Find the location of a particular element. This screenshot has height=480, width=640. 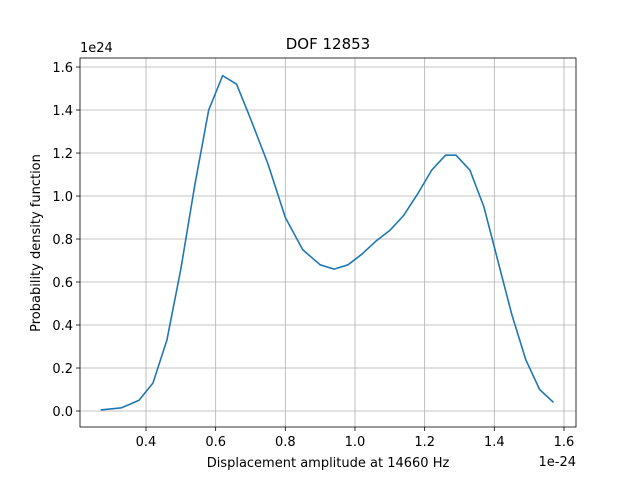

x-tick-label: 1.6 is located at coordinates (564, 442).